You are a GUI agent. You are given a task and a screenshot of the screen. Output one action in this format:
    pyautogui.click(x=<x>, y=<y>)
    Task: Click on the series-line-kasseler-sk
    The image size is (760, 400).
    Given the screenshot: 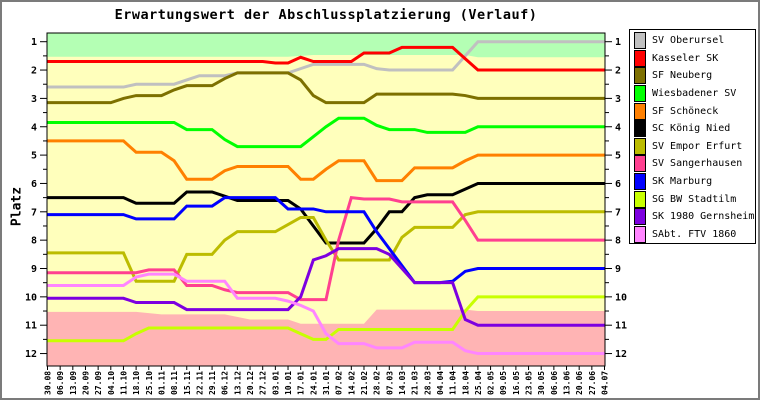 What is the action you would take?
    pyautogui.click(x=326, y=58)
    